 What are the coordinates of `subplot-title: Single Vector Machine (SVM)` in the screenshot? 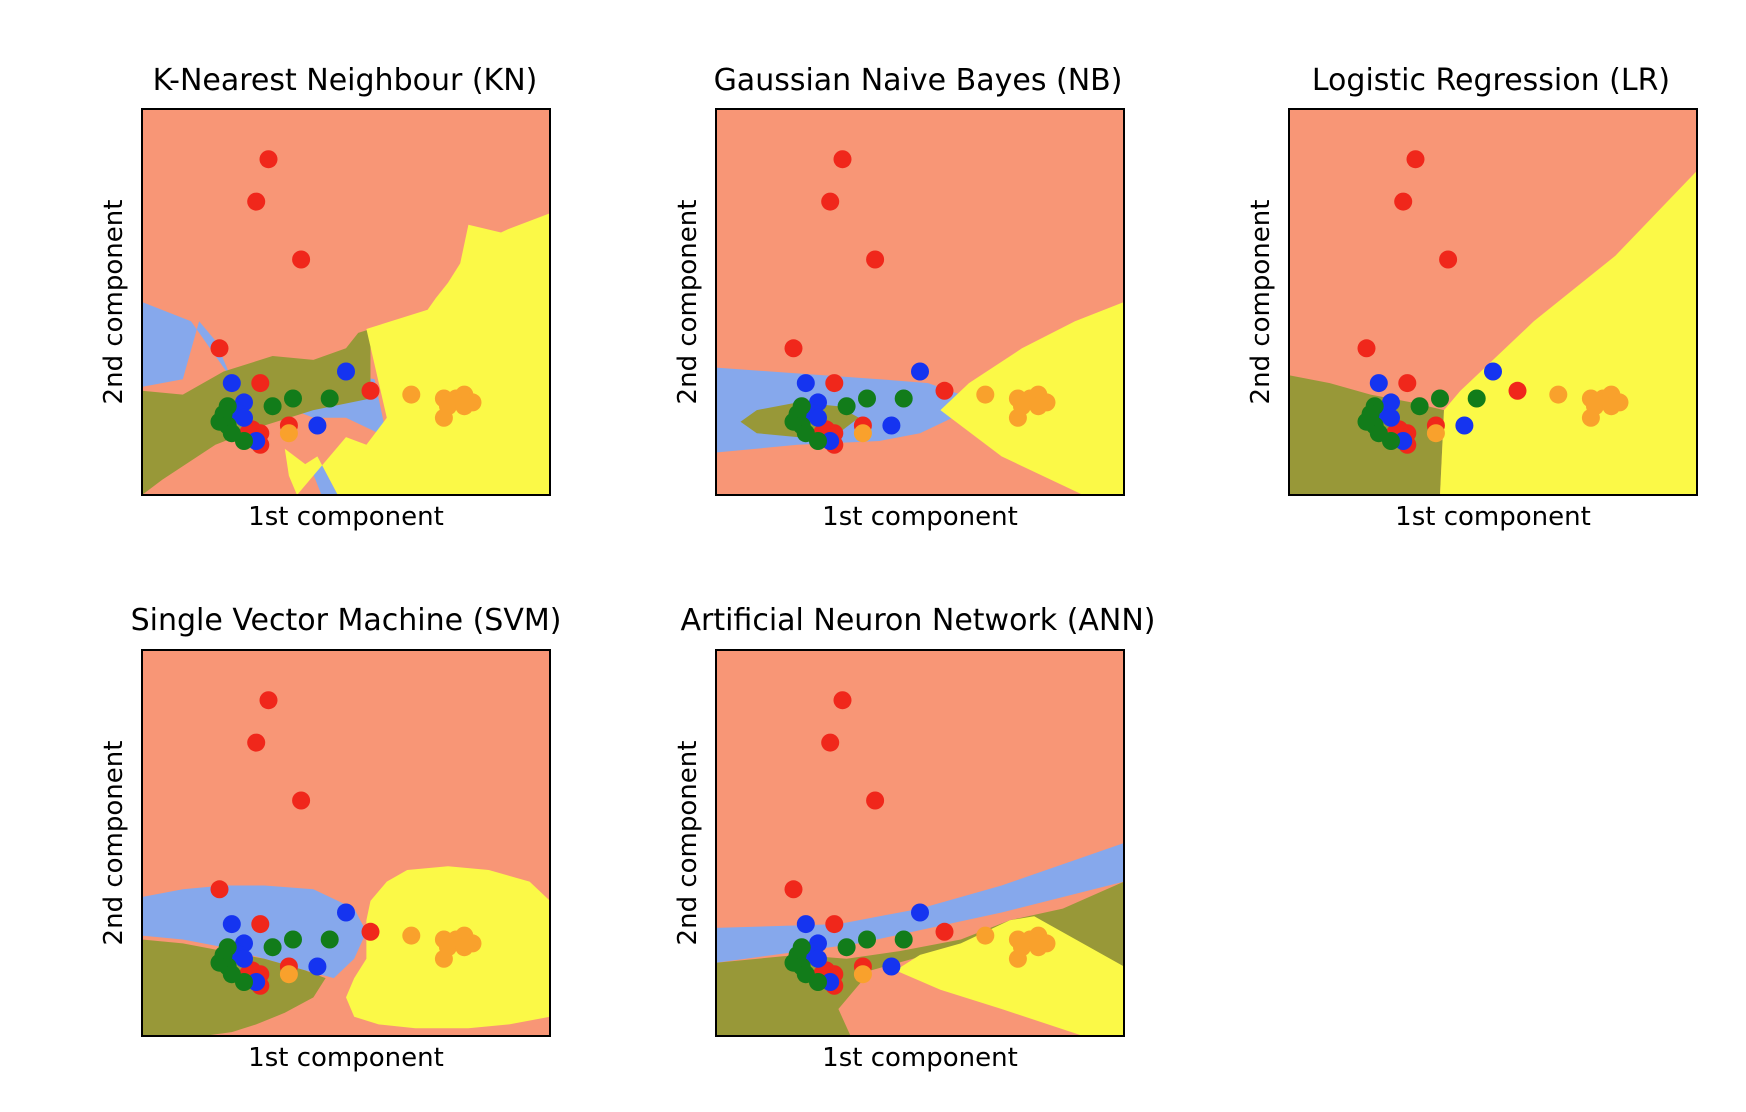 It's located at (346, 620).